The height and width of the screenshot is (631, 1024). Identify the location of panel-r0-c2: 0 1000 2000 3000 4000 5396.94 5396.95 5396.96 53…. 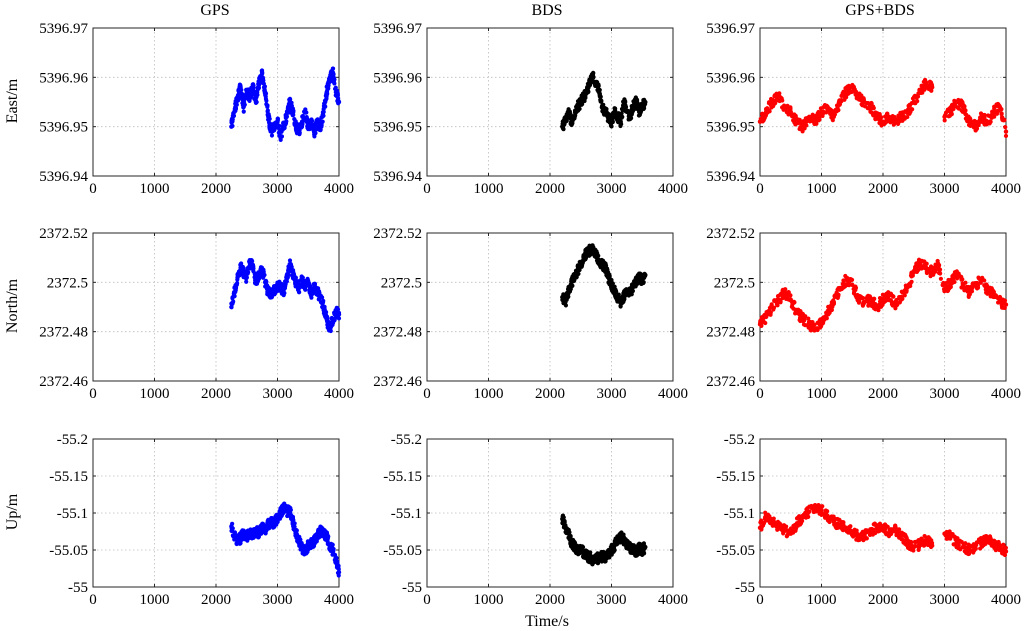
(863, 109).